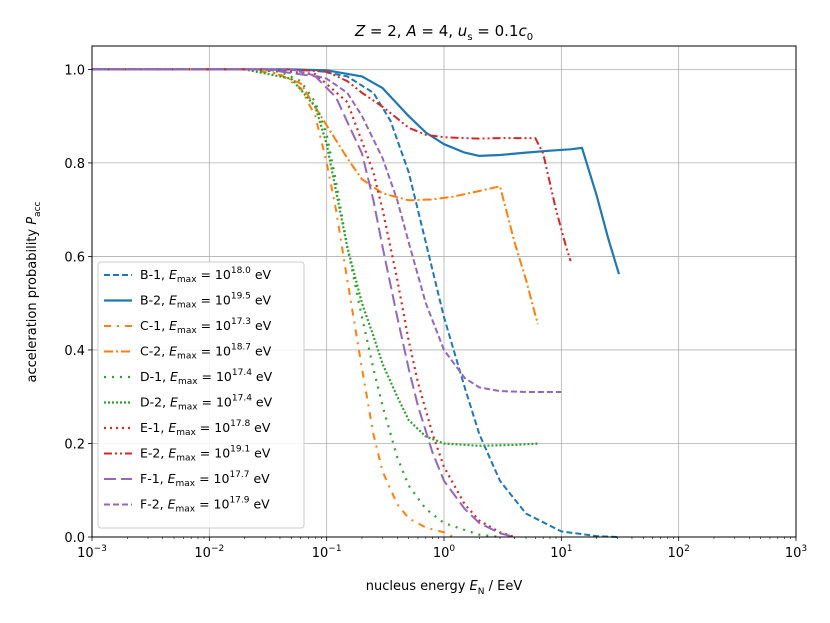  What do you see at coordinates (74, 70) in the screenshot?
I see `y-tick-label: 1.0` at bounding box center [74, 70].